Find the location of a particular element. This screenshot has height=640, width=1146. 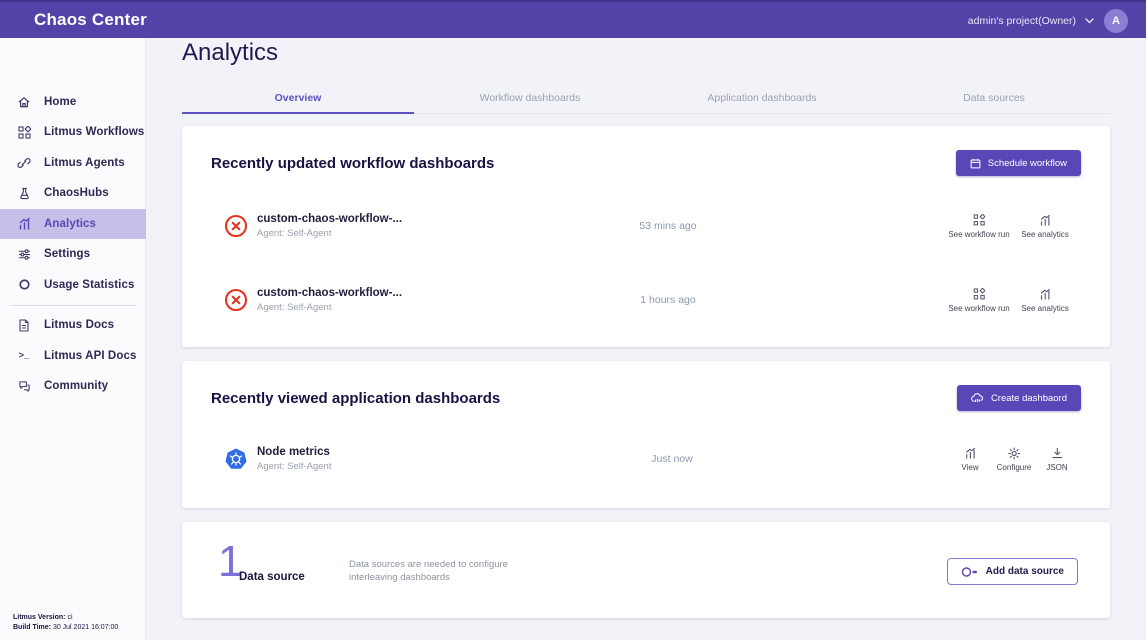

view-dashboard-button: View is located at coordinates (970, 459).